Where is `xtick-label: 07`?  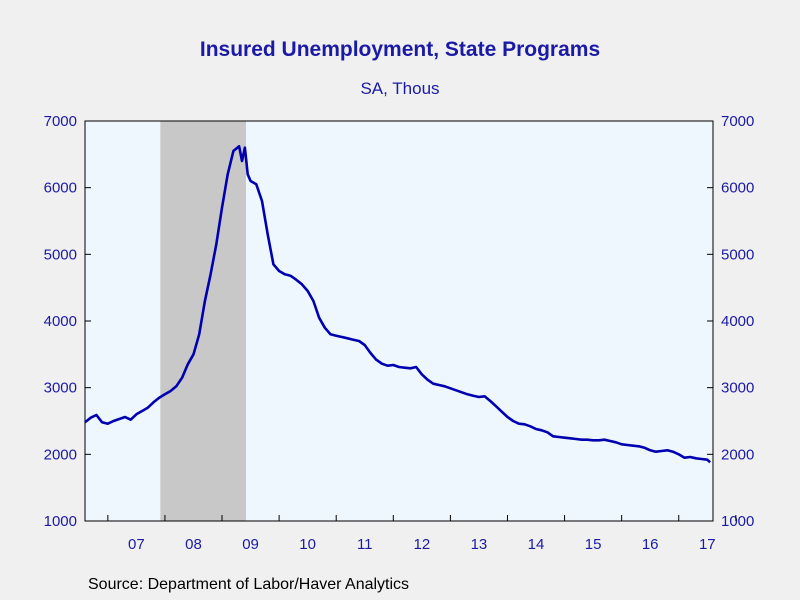 xtick-label: 07 is located at coordinates (136, 544).